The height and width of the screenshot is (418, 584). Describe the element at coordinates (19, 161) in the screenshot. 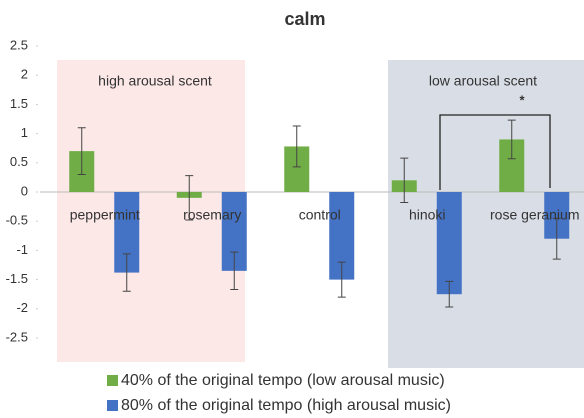

I see `y-tick-label: 0.5` at that location.